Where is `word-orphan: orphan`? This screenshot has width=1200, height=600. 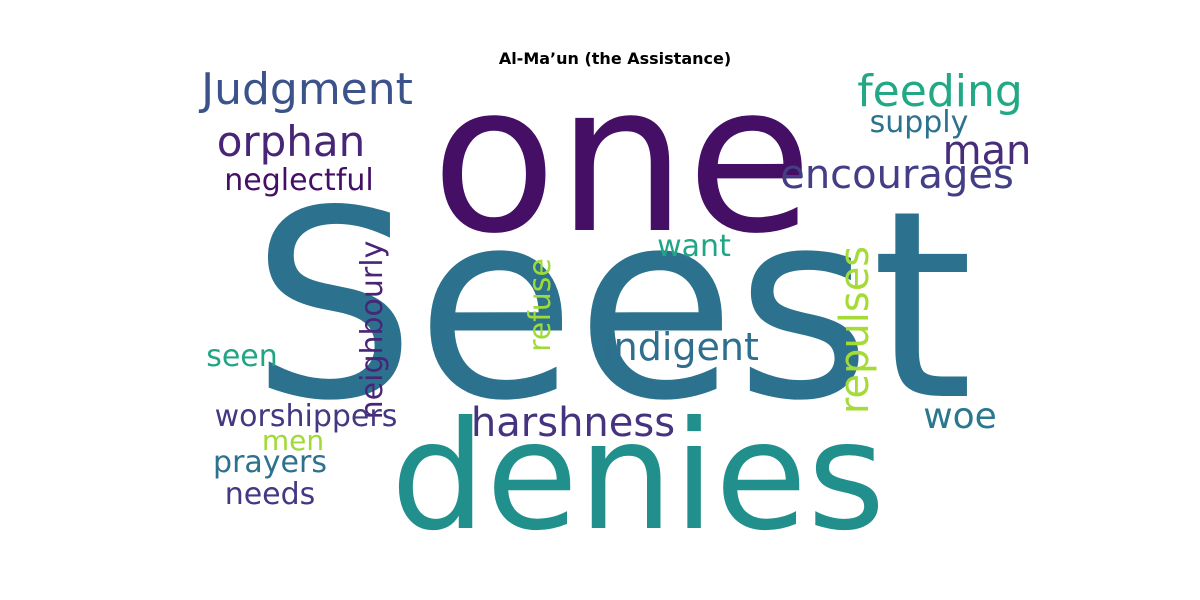
word-orphan: orphan is located at coordinates (291, 141).